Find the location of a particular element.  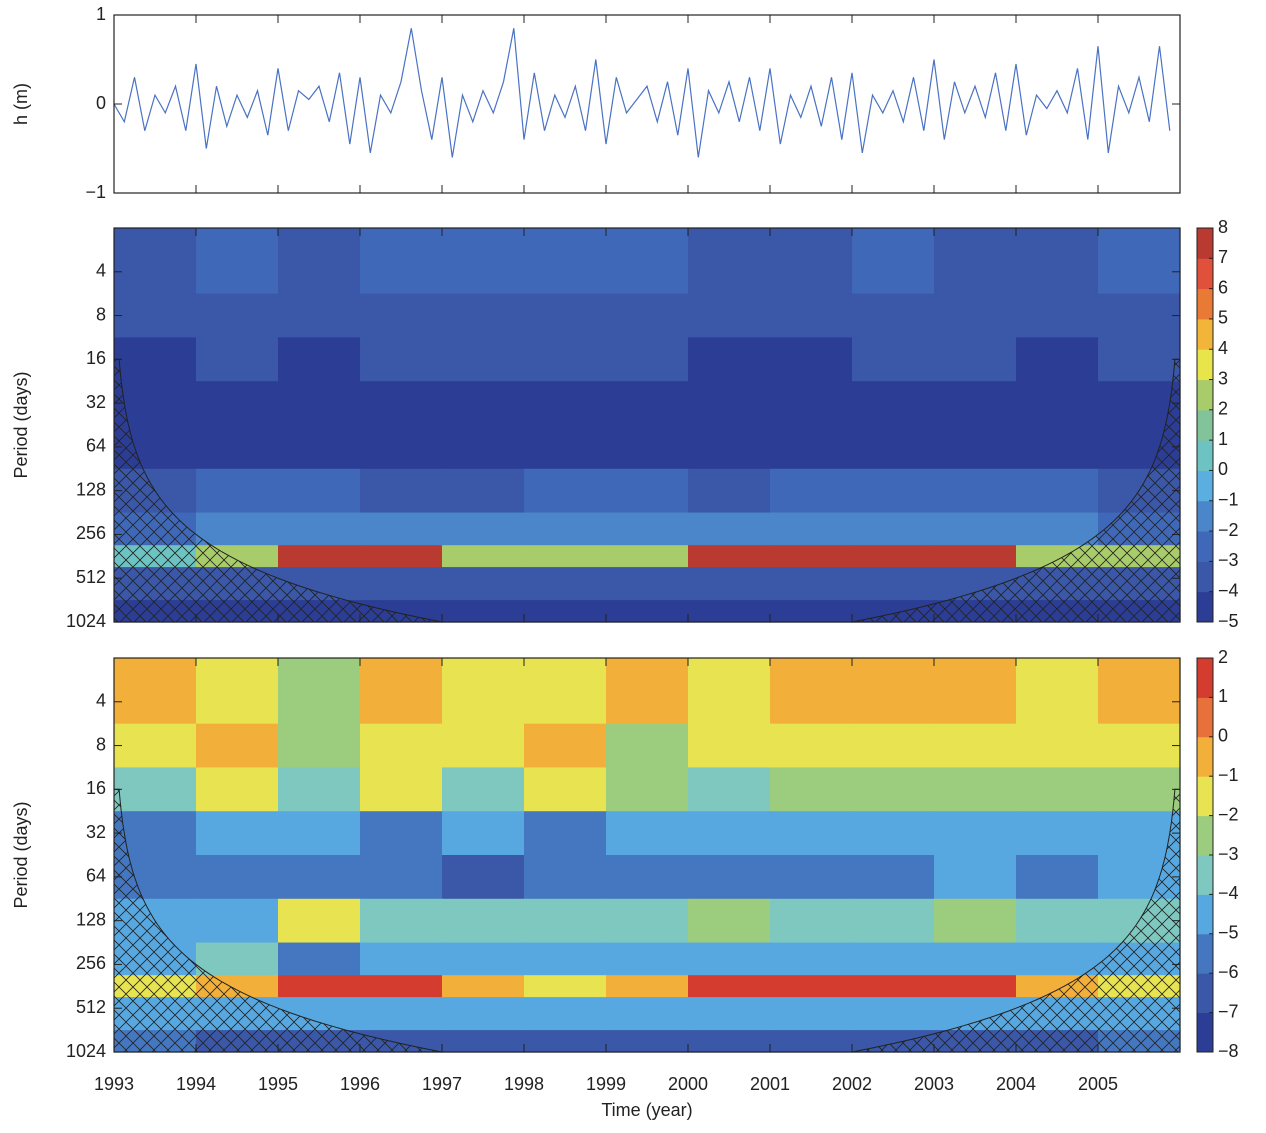

x-tick-label: 2005 is located at coordinates (1098, 1084).